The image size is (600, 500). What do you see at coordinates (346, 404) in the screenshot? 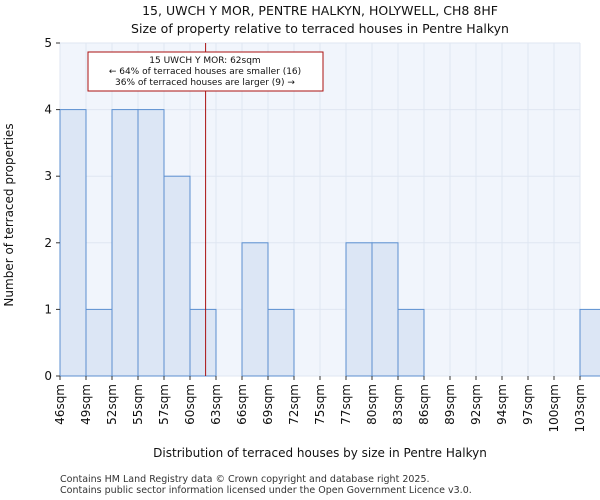
I see `x-tick-label: 77sqm` at bounding box center [346, 404].